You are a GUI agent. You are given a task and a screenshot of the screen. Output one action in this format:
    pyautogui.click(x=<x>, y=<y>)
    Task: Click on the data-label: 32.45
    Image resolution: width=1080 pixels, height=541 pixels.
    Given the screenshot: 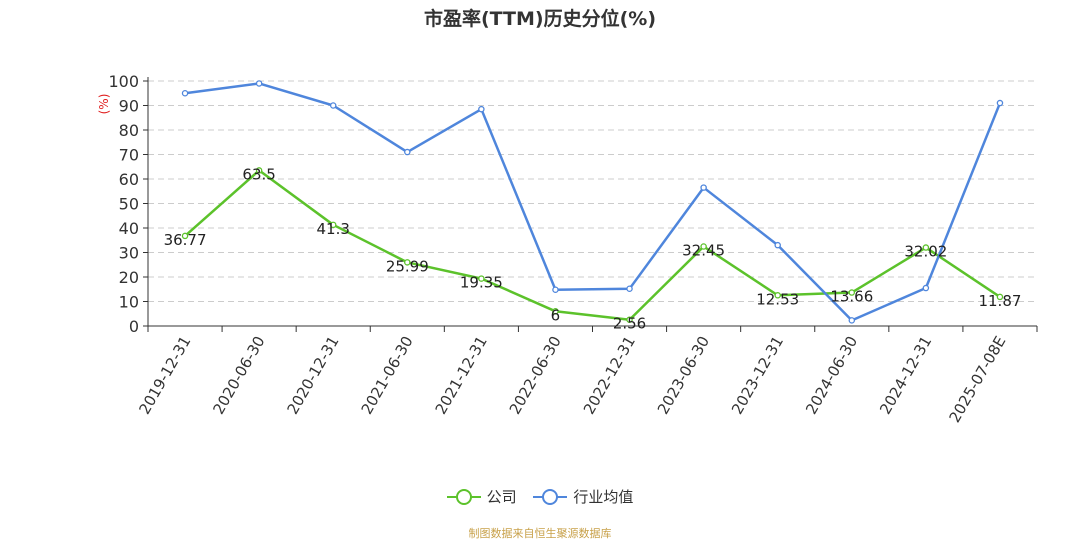 What is the action you would take?
    pyautogui.click(x=703, y=250)
    